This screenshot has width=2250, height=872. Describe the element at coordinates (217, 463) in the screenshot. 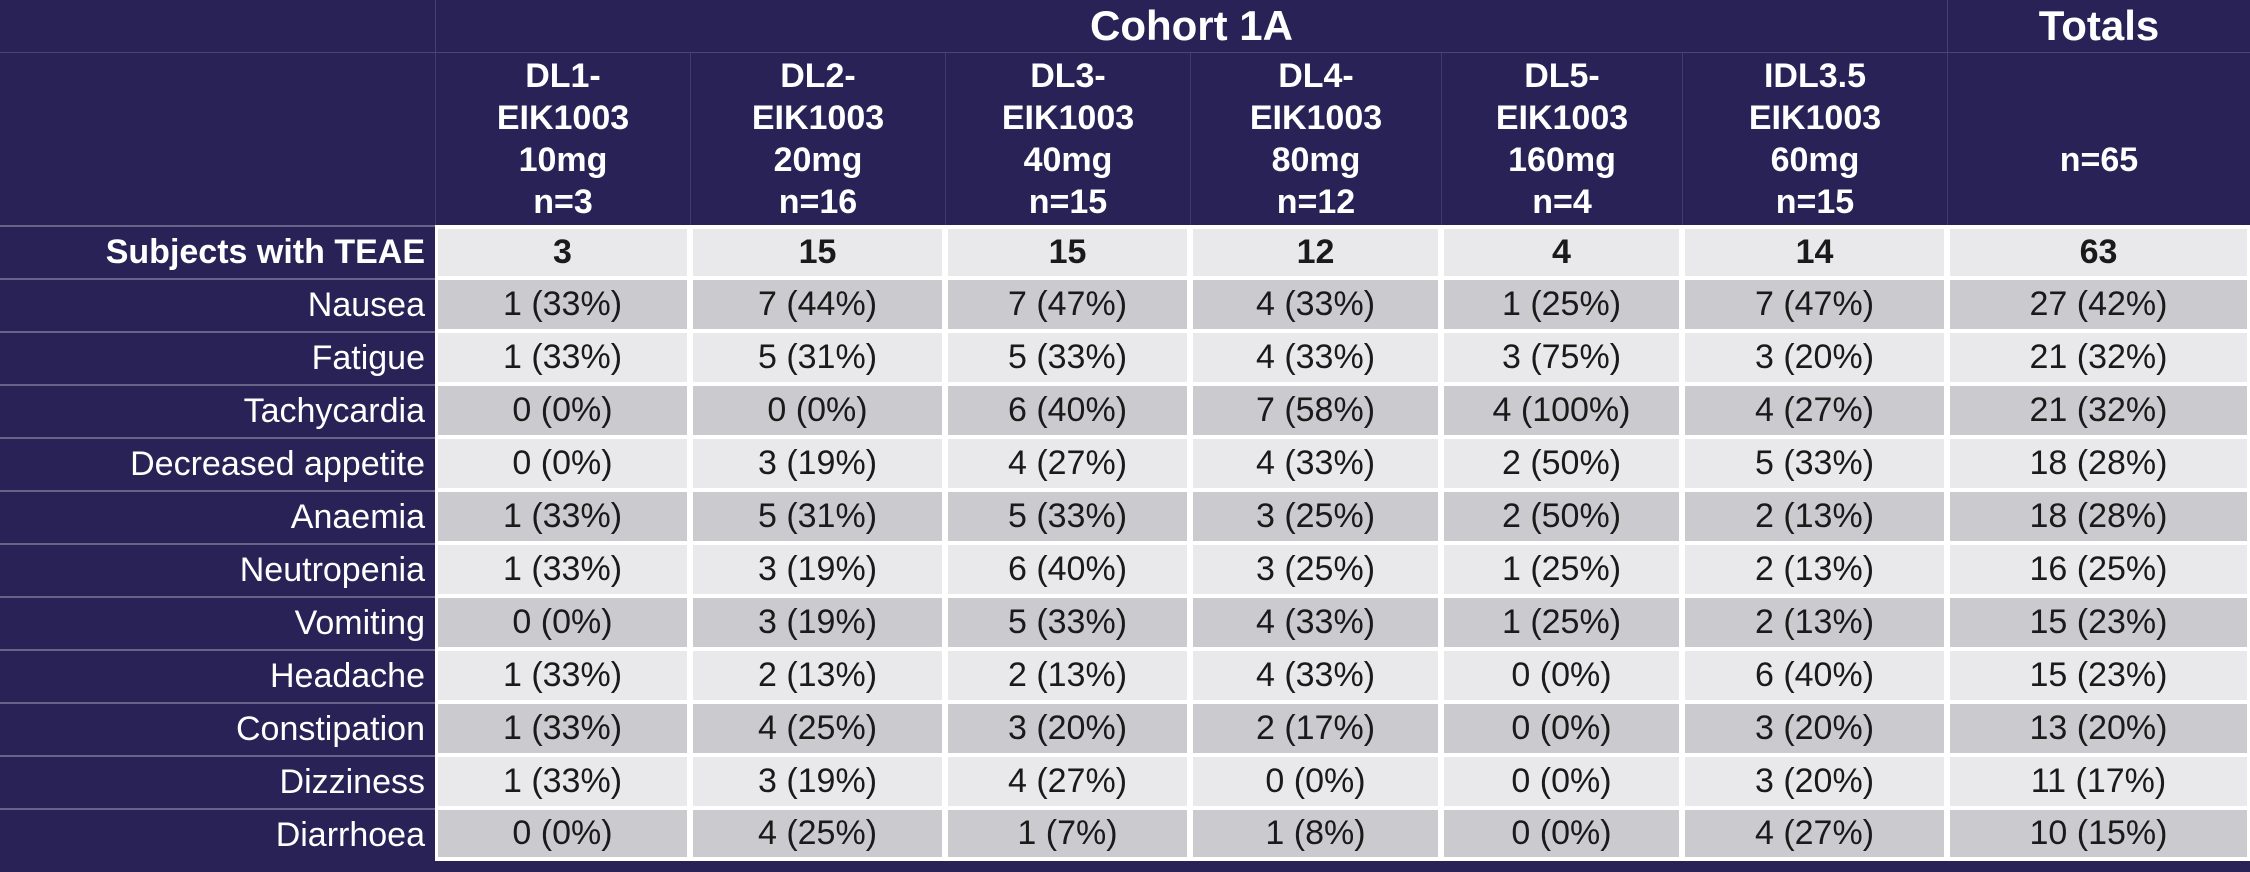

I see `row-label: Decreased appetite` at that location.